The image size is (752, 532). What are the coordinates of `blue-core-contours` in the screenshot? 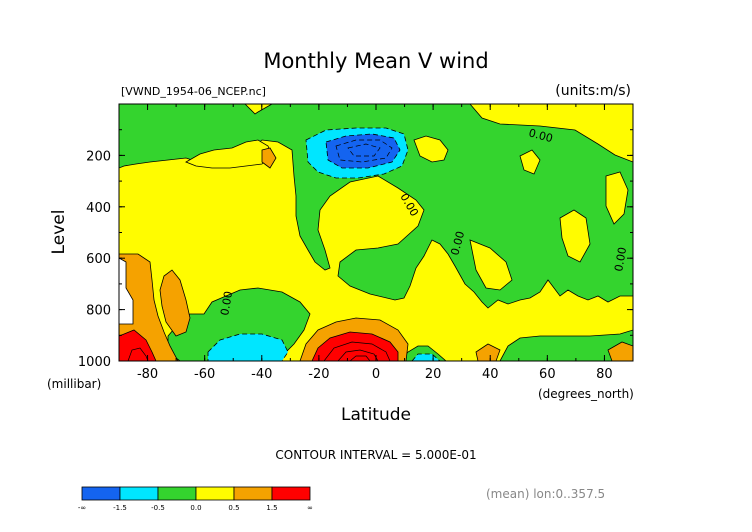 It's located at (364, 151).